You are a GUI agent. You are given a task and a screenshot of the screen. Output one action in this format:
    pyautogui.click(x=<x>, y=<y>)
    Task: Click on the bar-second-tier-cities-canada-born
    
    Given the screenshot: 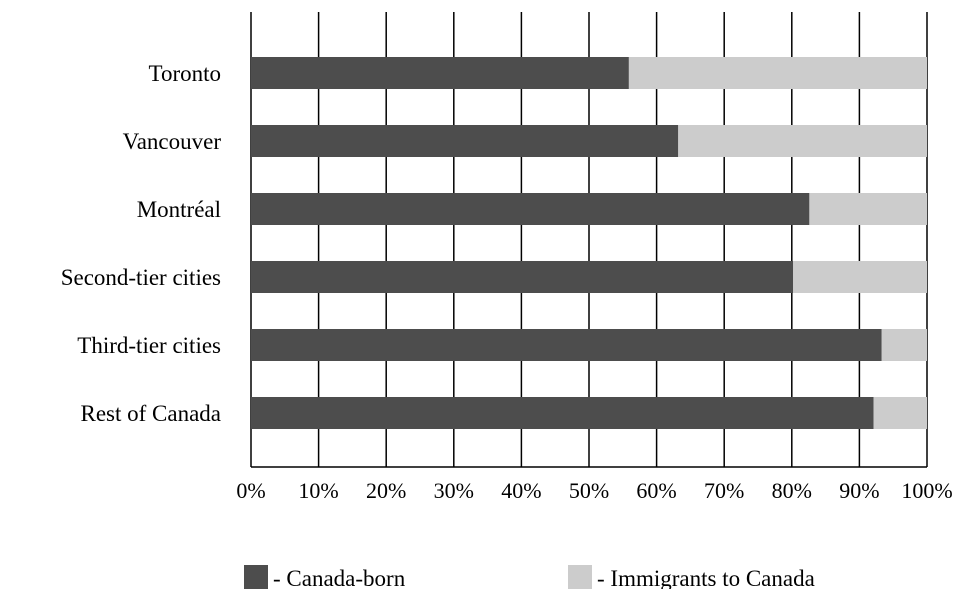 What is the action you would take?
    pyautogui.click(x=522, y=277)
    